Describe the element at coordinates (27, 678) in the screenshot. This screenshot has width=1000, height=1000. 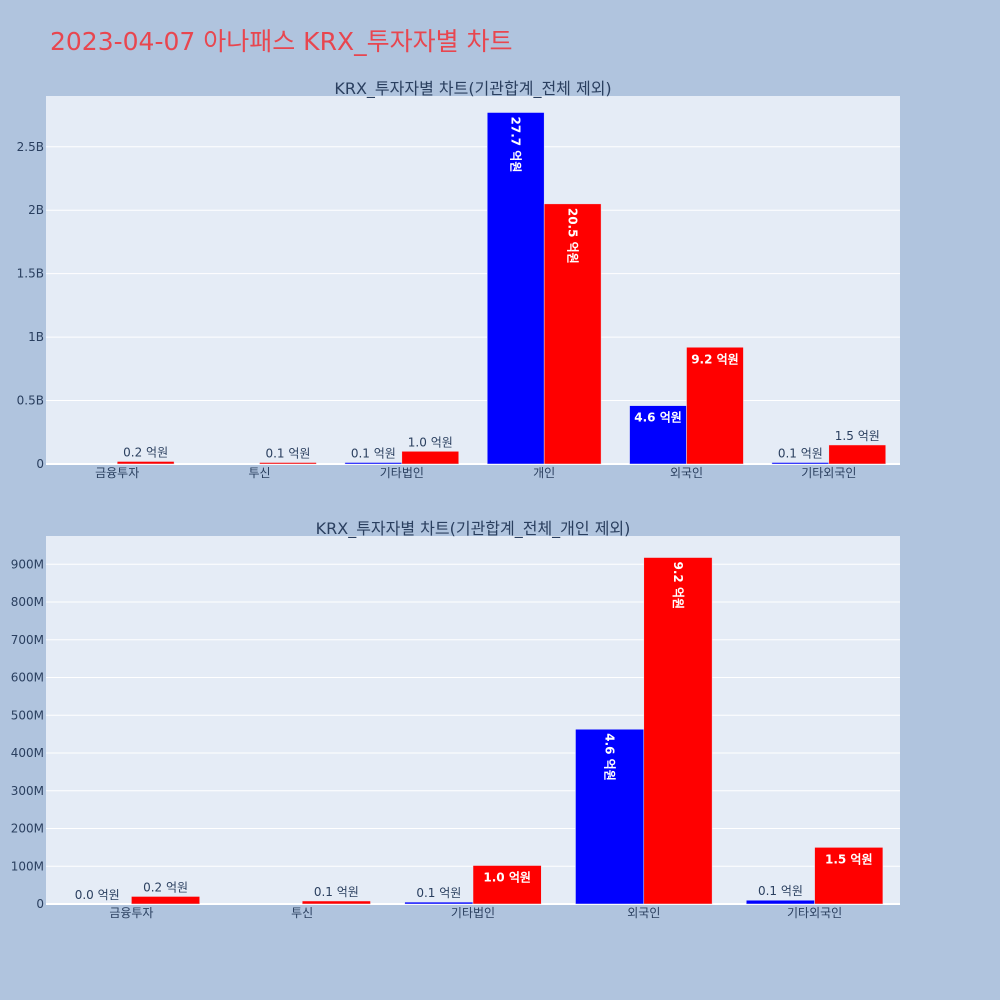
I see `y-tick-label: 600M` at that location.